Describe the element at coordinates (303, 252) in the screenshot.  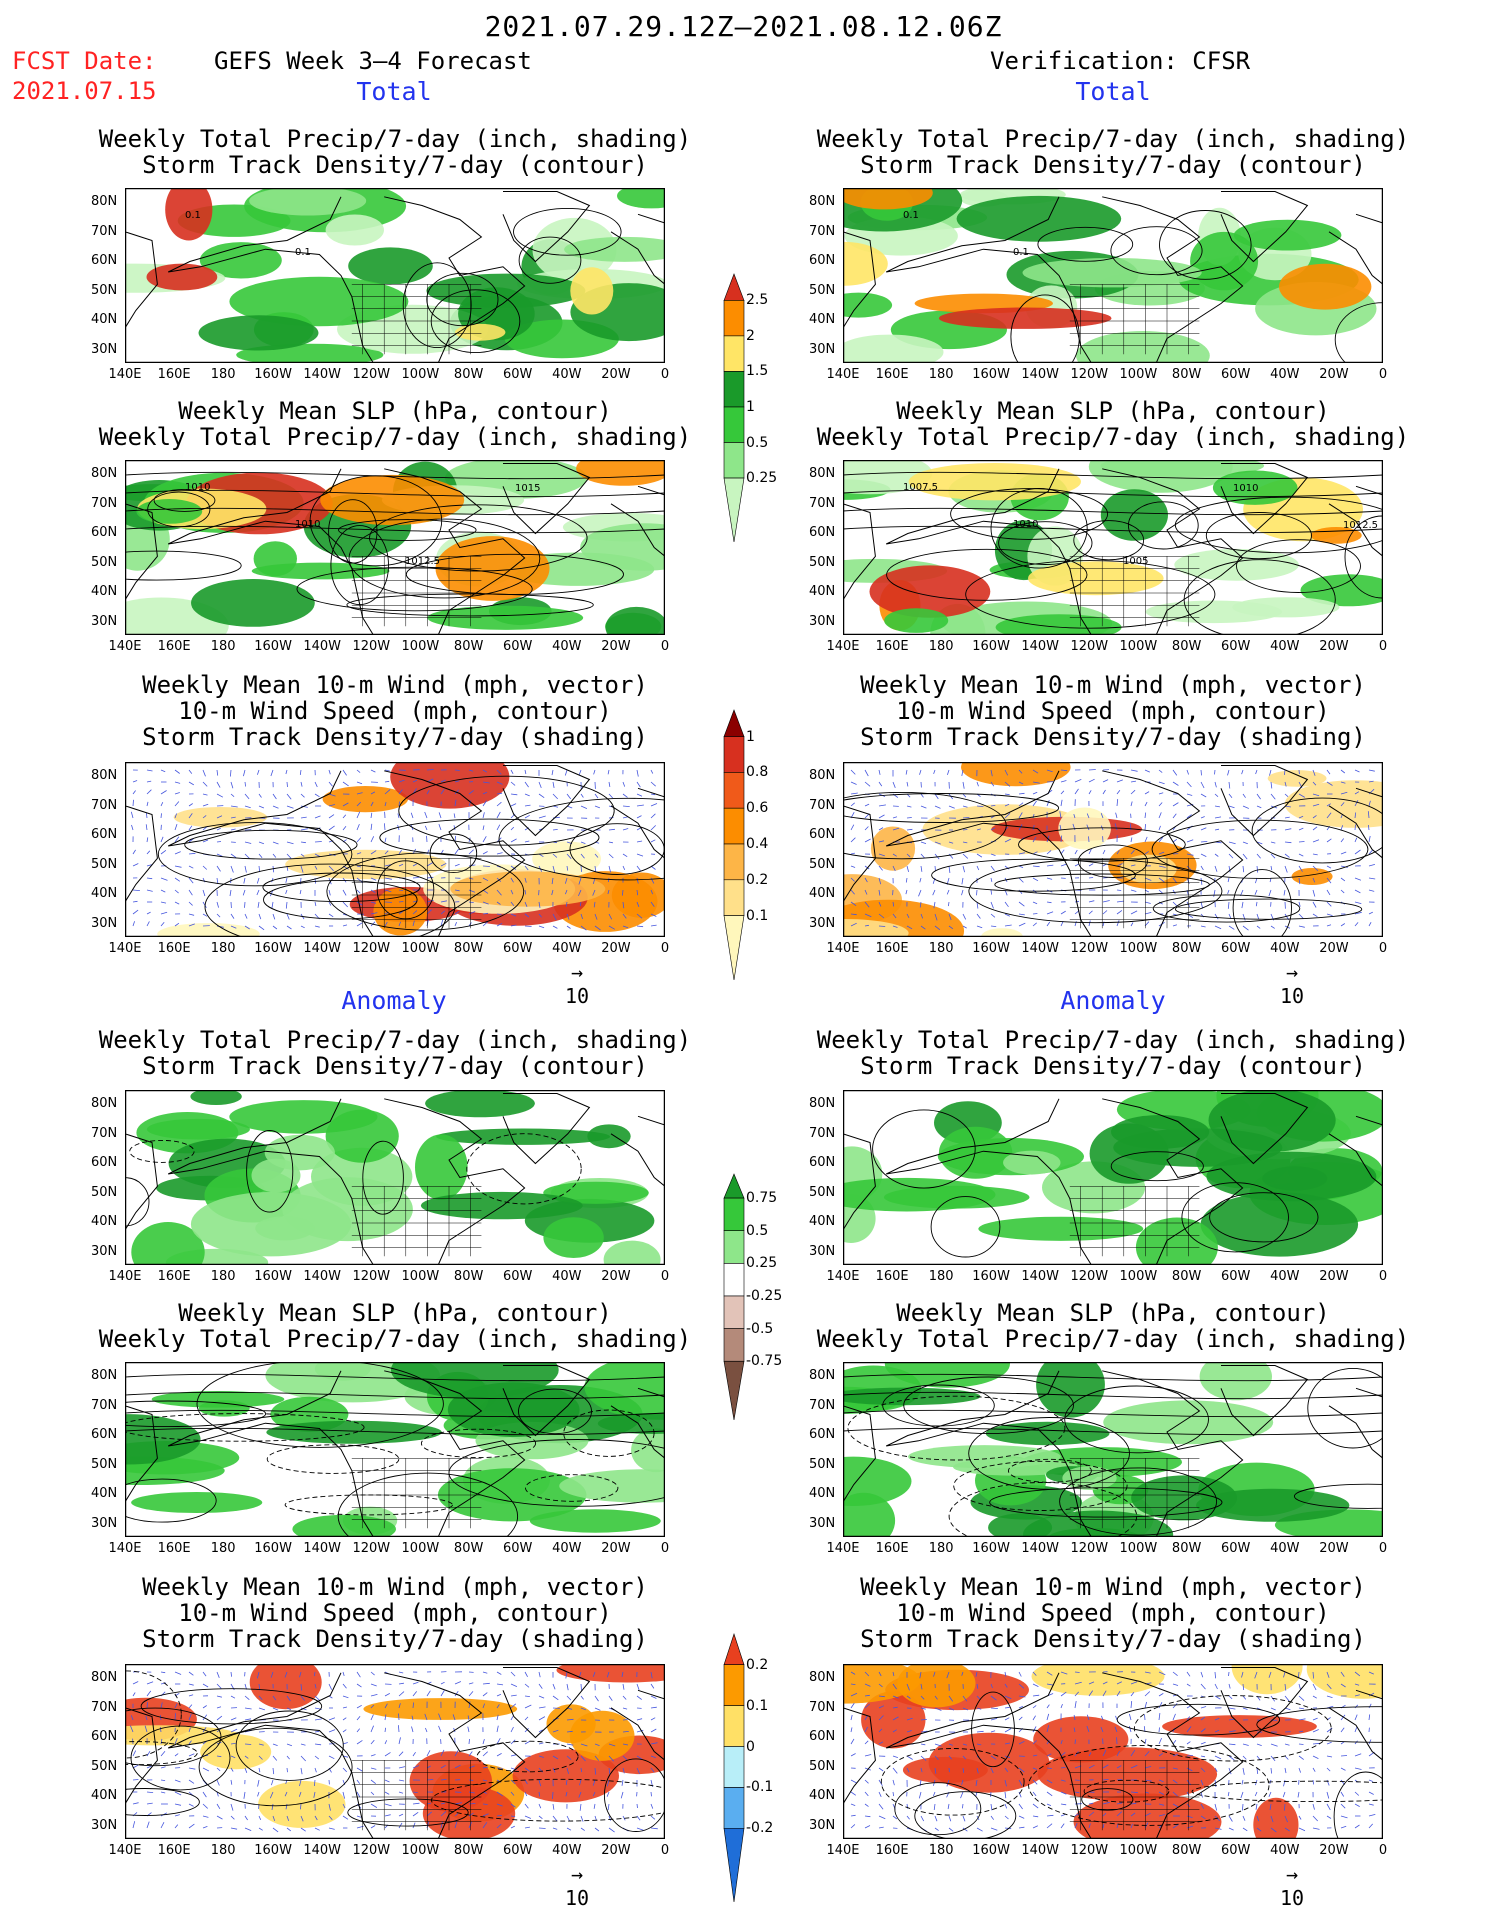
I see `contour-label: 0.1` at that location.